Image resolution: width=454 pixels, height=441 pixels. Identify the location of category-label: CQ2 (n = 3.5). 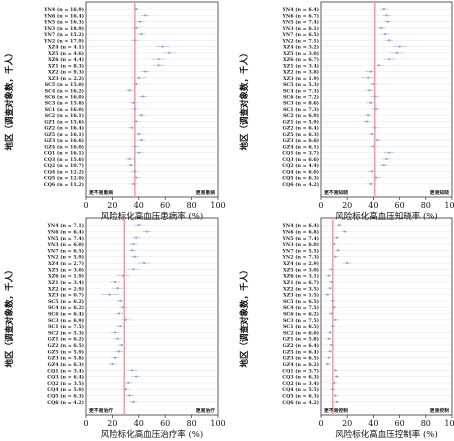
(65, 383).